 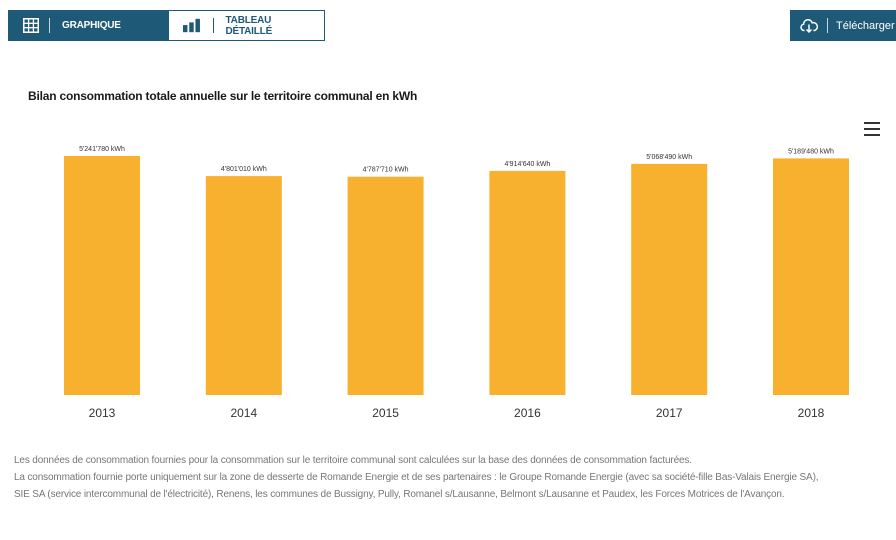 What do you see at coordinates (102, 413) in the screenshot?
I see `x-tick-label-2013: 2013` at bounding box center [102, 413].